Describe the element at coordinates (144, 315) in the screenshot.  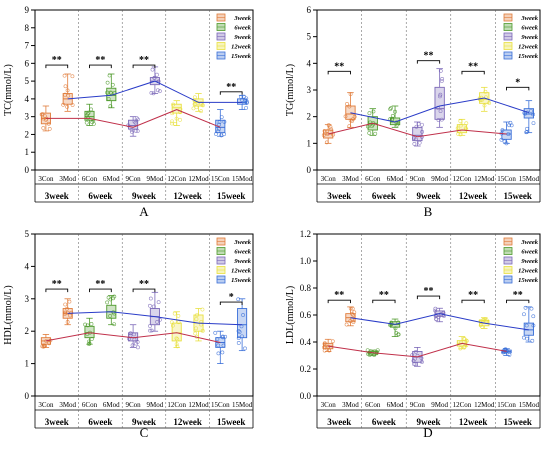
I see `plot-frame` at that location.